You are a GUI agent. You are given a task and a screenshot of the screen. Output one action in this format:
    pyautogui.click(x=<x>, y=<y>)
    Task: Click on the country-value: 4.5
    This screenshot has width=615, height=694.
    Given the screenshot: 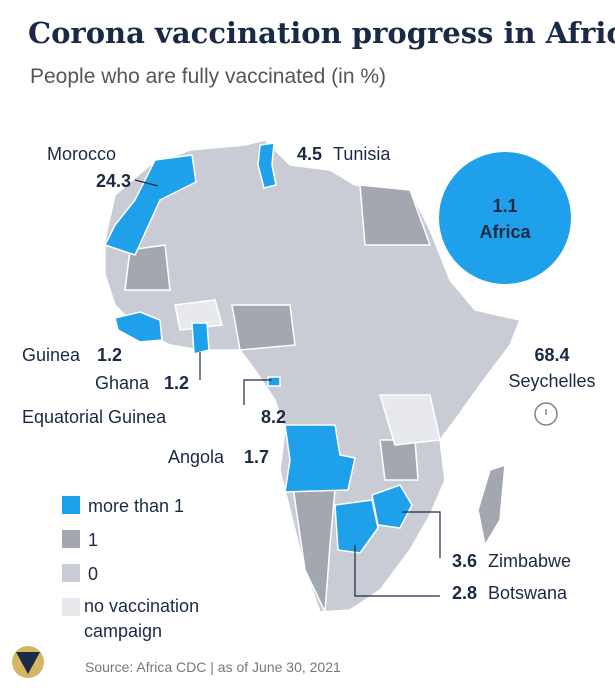 What is the action you would take?
    pyautogui.click(x=309, y=154)
    